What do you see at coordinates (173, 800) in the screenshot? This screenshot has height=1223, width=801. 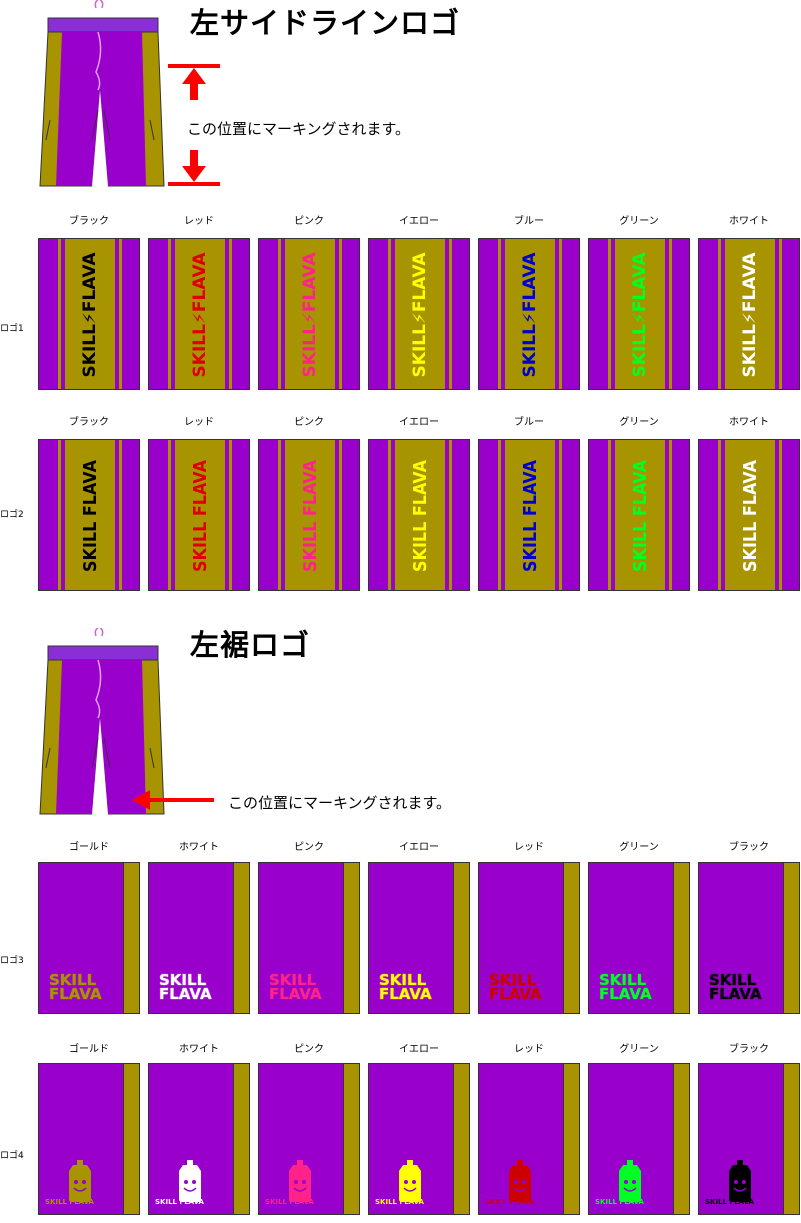 I see `marking-position-arrow` at bounding box center [173, 800].